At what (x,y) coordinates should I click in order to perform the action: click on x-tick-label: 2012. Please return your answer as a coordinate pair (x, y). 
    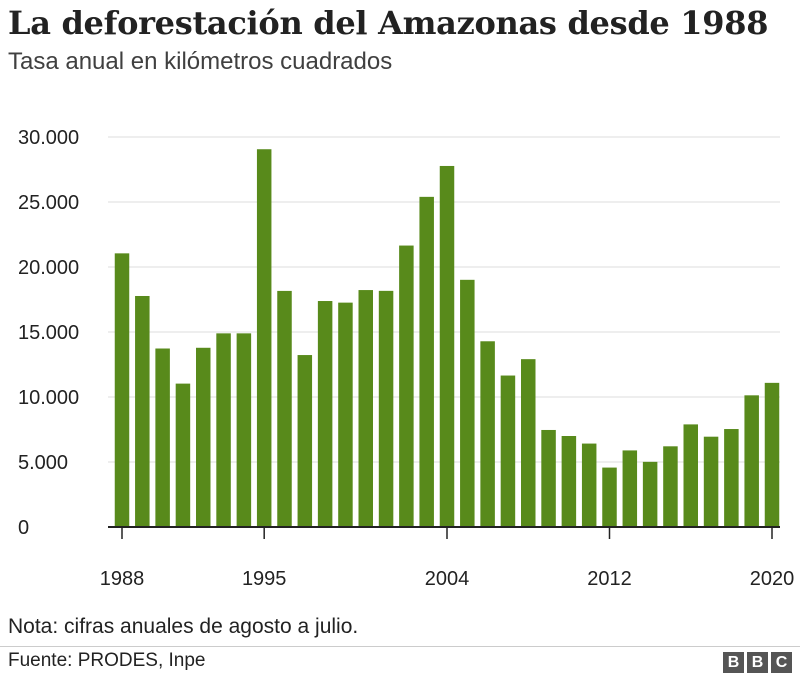
    Looking at the image, I should click on (609, 579).